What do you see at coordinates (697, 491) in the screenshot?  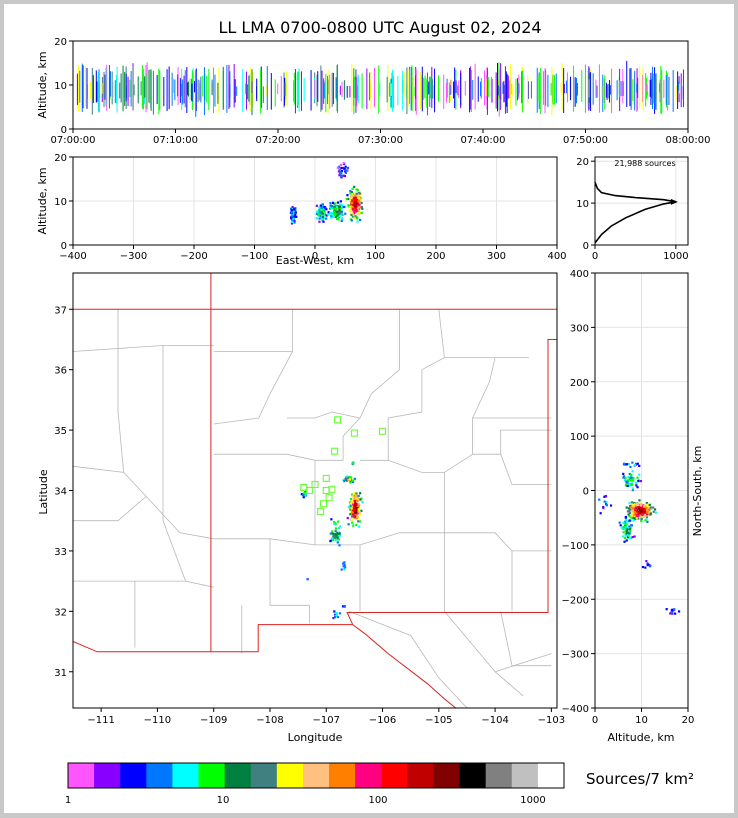 I see `altitude-ns-ylabel: North-South, km` at bounding box center [697, 491].